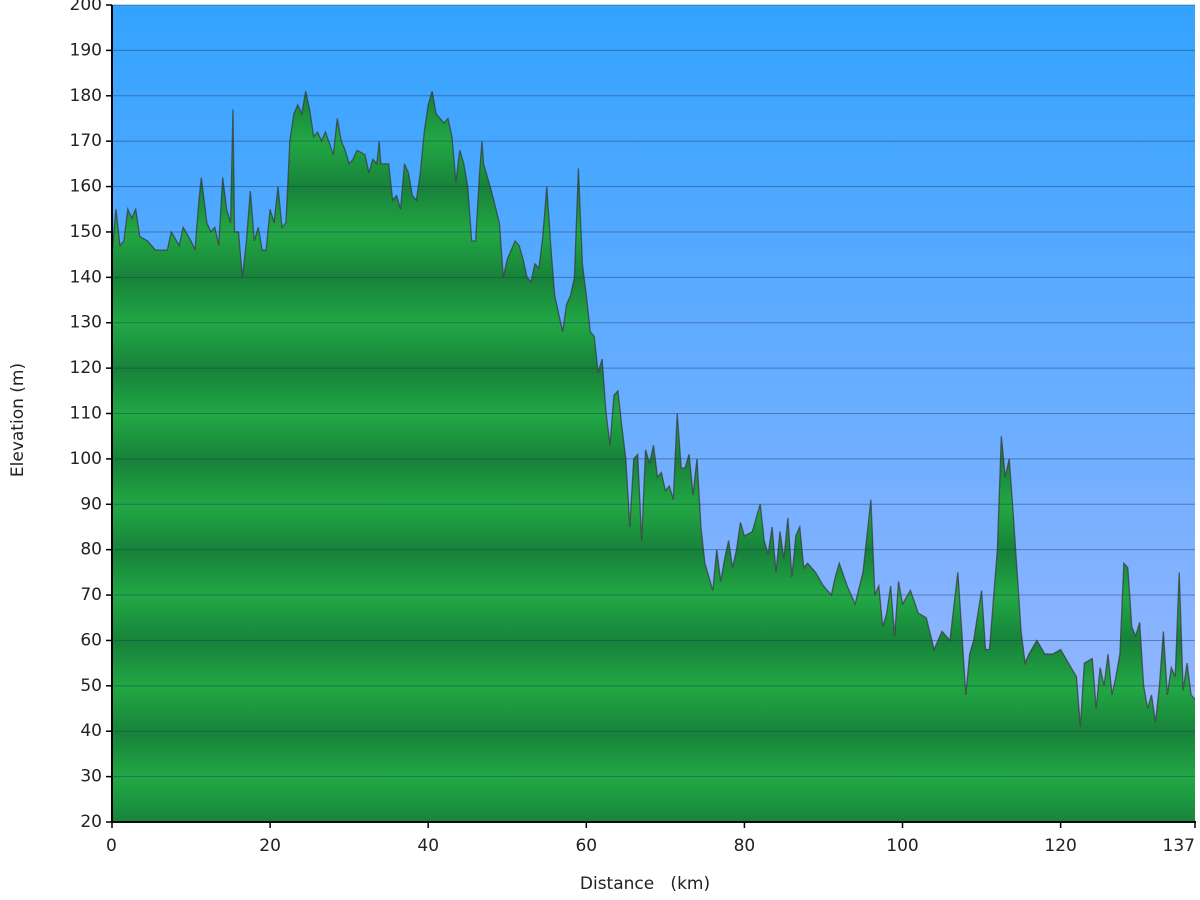  Describe the element at coordinates (111, 846) in the screenshot. I see `x-tick-label: 0` at that location.